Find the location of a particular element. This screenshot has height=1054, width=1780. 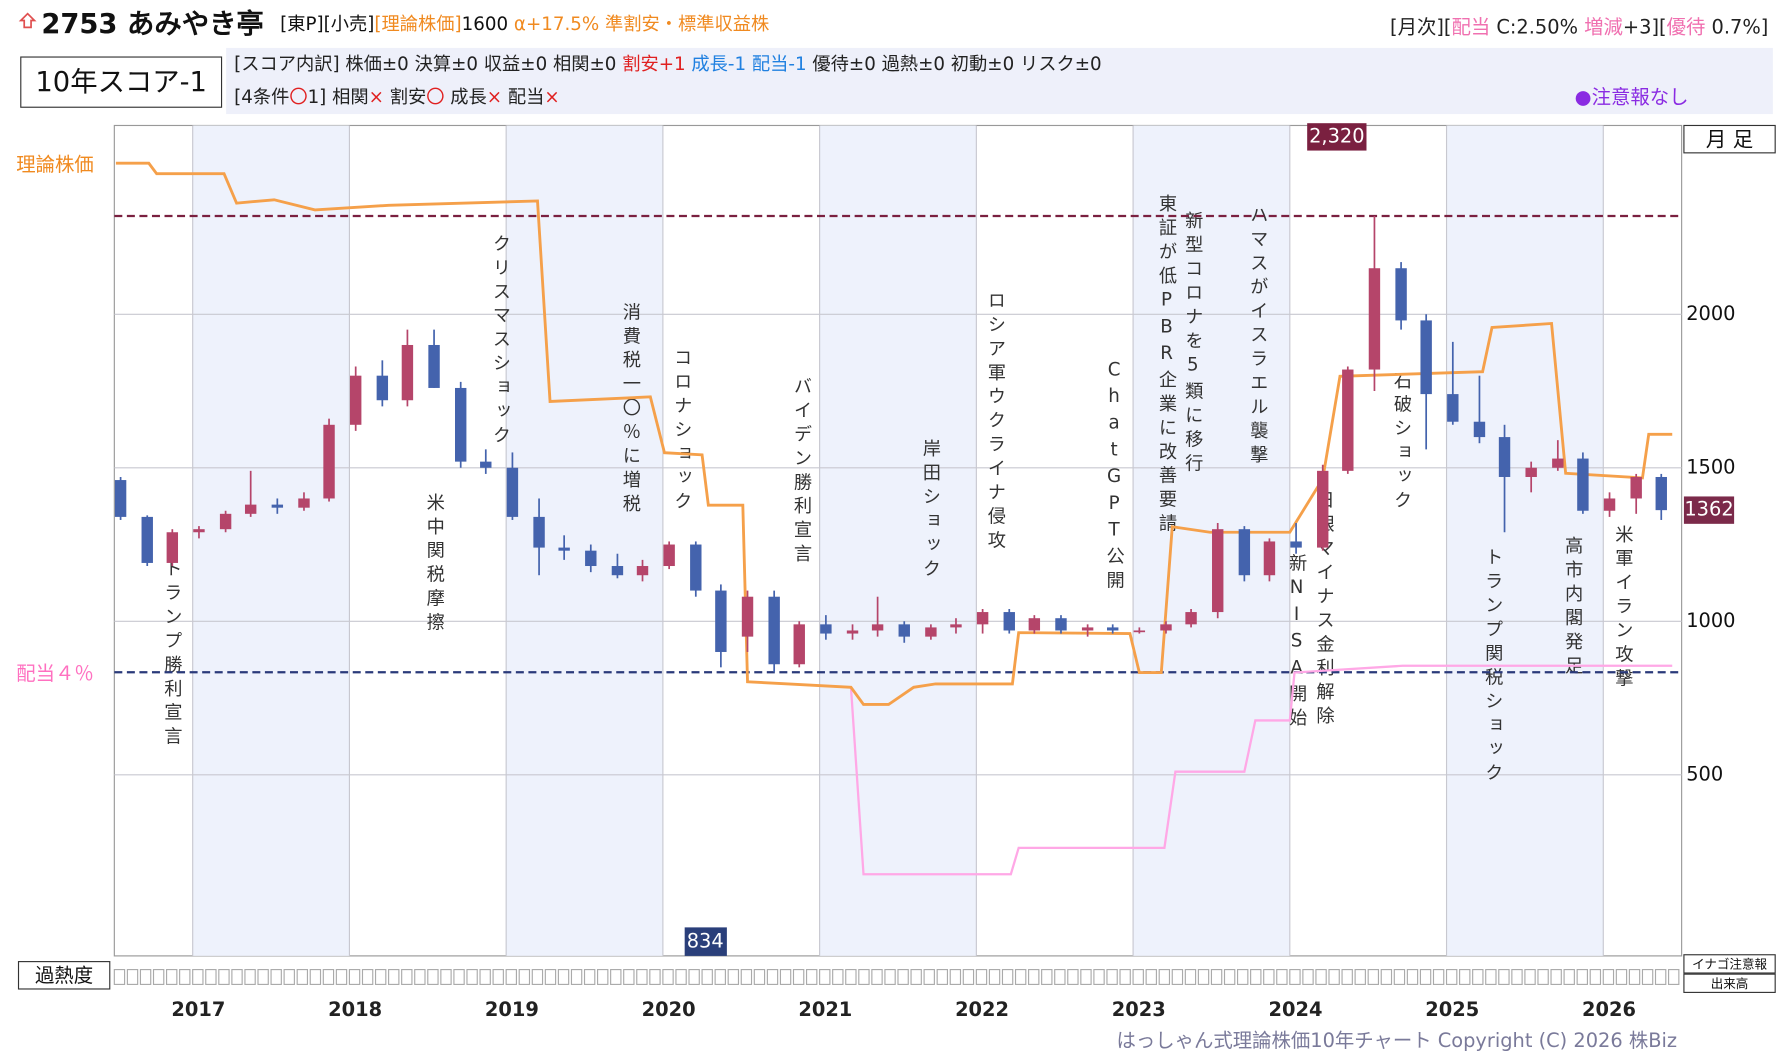

max-label: 2,320 is located at coordinates (1336, 135).